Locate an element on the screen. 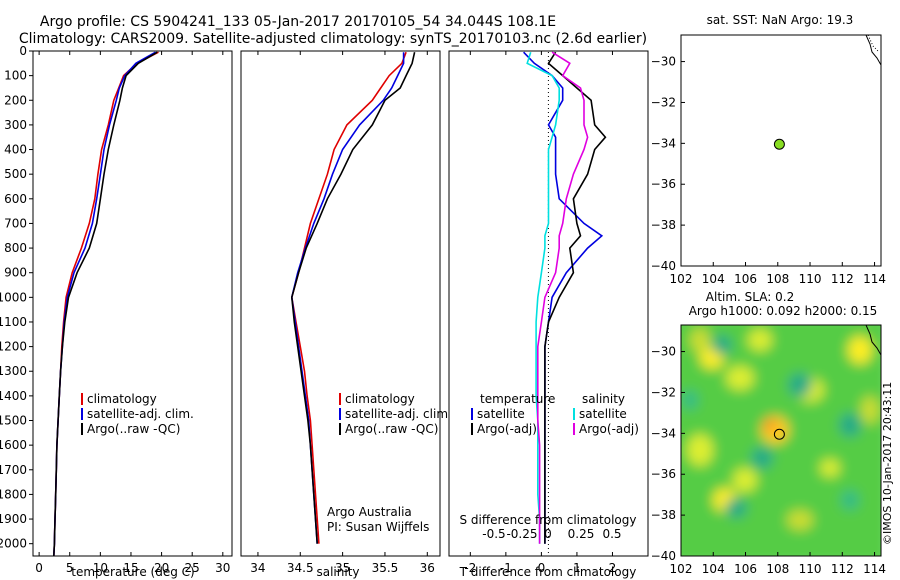 The width and height of the screenshot is (900, 580). temperature-xtick-label: 30 is located at coordinates (222, 568).